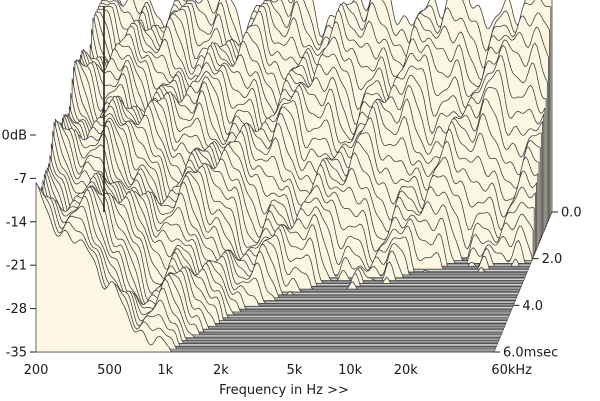  Describe the element at coordinates (511, 370) in the screenshot. I see `x-tick-label: 60kHz` at that location.